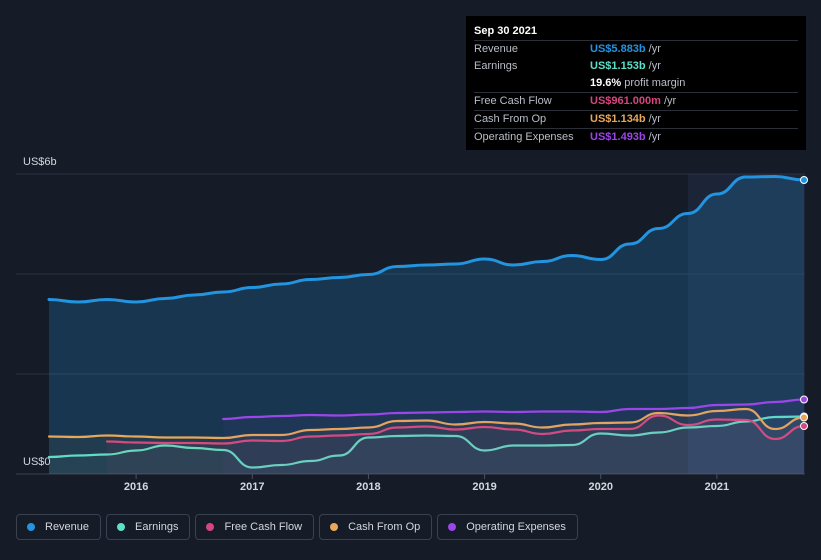 The height and width of the screenshot is (560, 821). What do you see at coordinates (40, 162) in the screenshot?
I see `y-axis-top-label: US$6b` at bounding box center [40, 162].